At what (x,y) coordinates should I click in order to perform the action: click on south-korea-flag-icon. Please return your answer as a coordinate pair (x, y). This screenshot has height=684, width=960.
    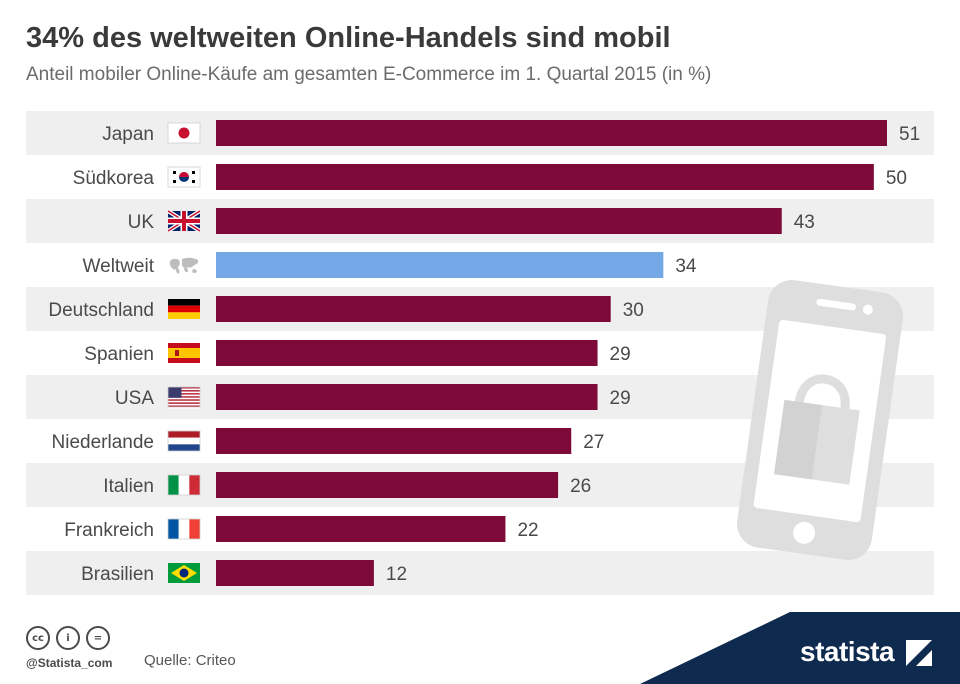
    Looking at the image, I should click on (184, 177).